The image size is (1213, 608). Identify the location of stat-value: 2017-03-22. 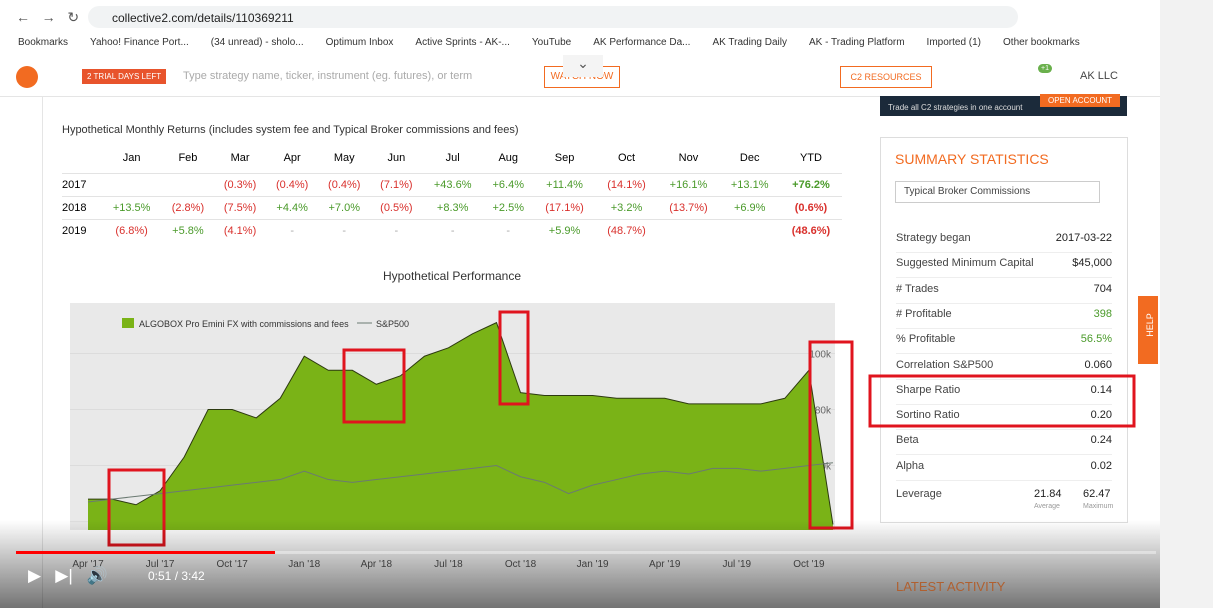
(1083, 238).